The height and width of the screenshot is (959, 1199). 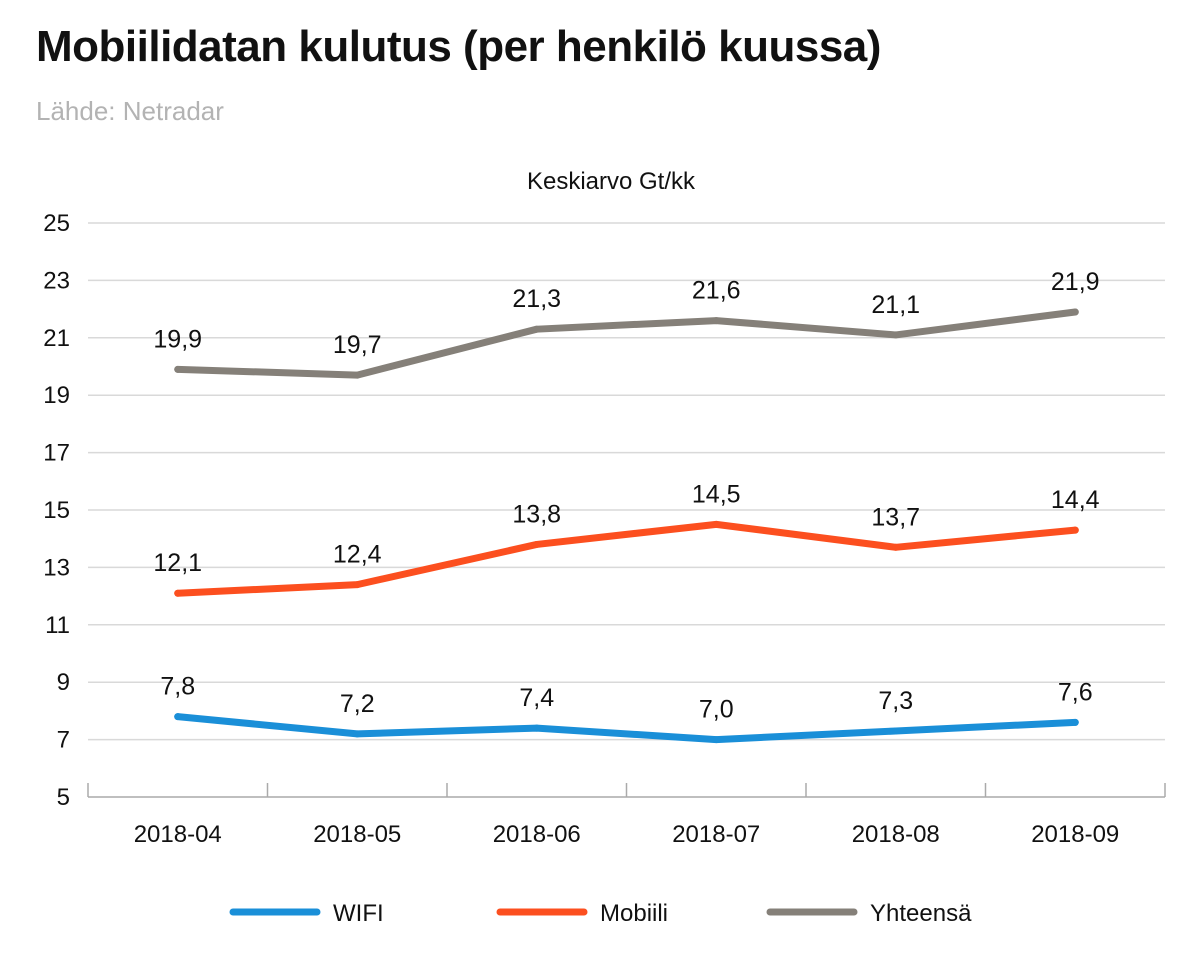 I want to click on data-label: 7,2, so click(x=357, y=704).